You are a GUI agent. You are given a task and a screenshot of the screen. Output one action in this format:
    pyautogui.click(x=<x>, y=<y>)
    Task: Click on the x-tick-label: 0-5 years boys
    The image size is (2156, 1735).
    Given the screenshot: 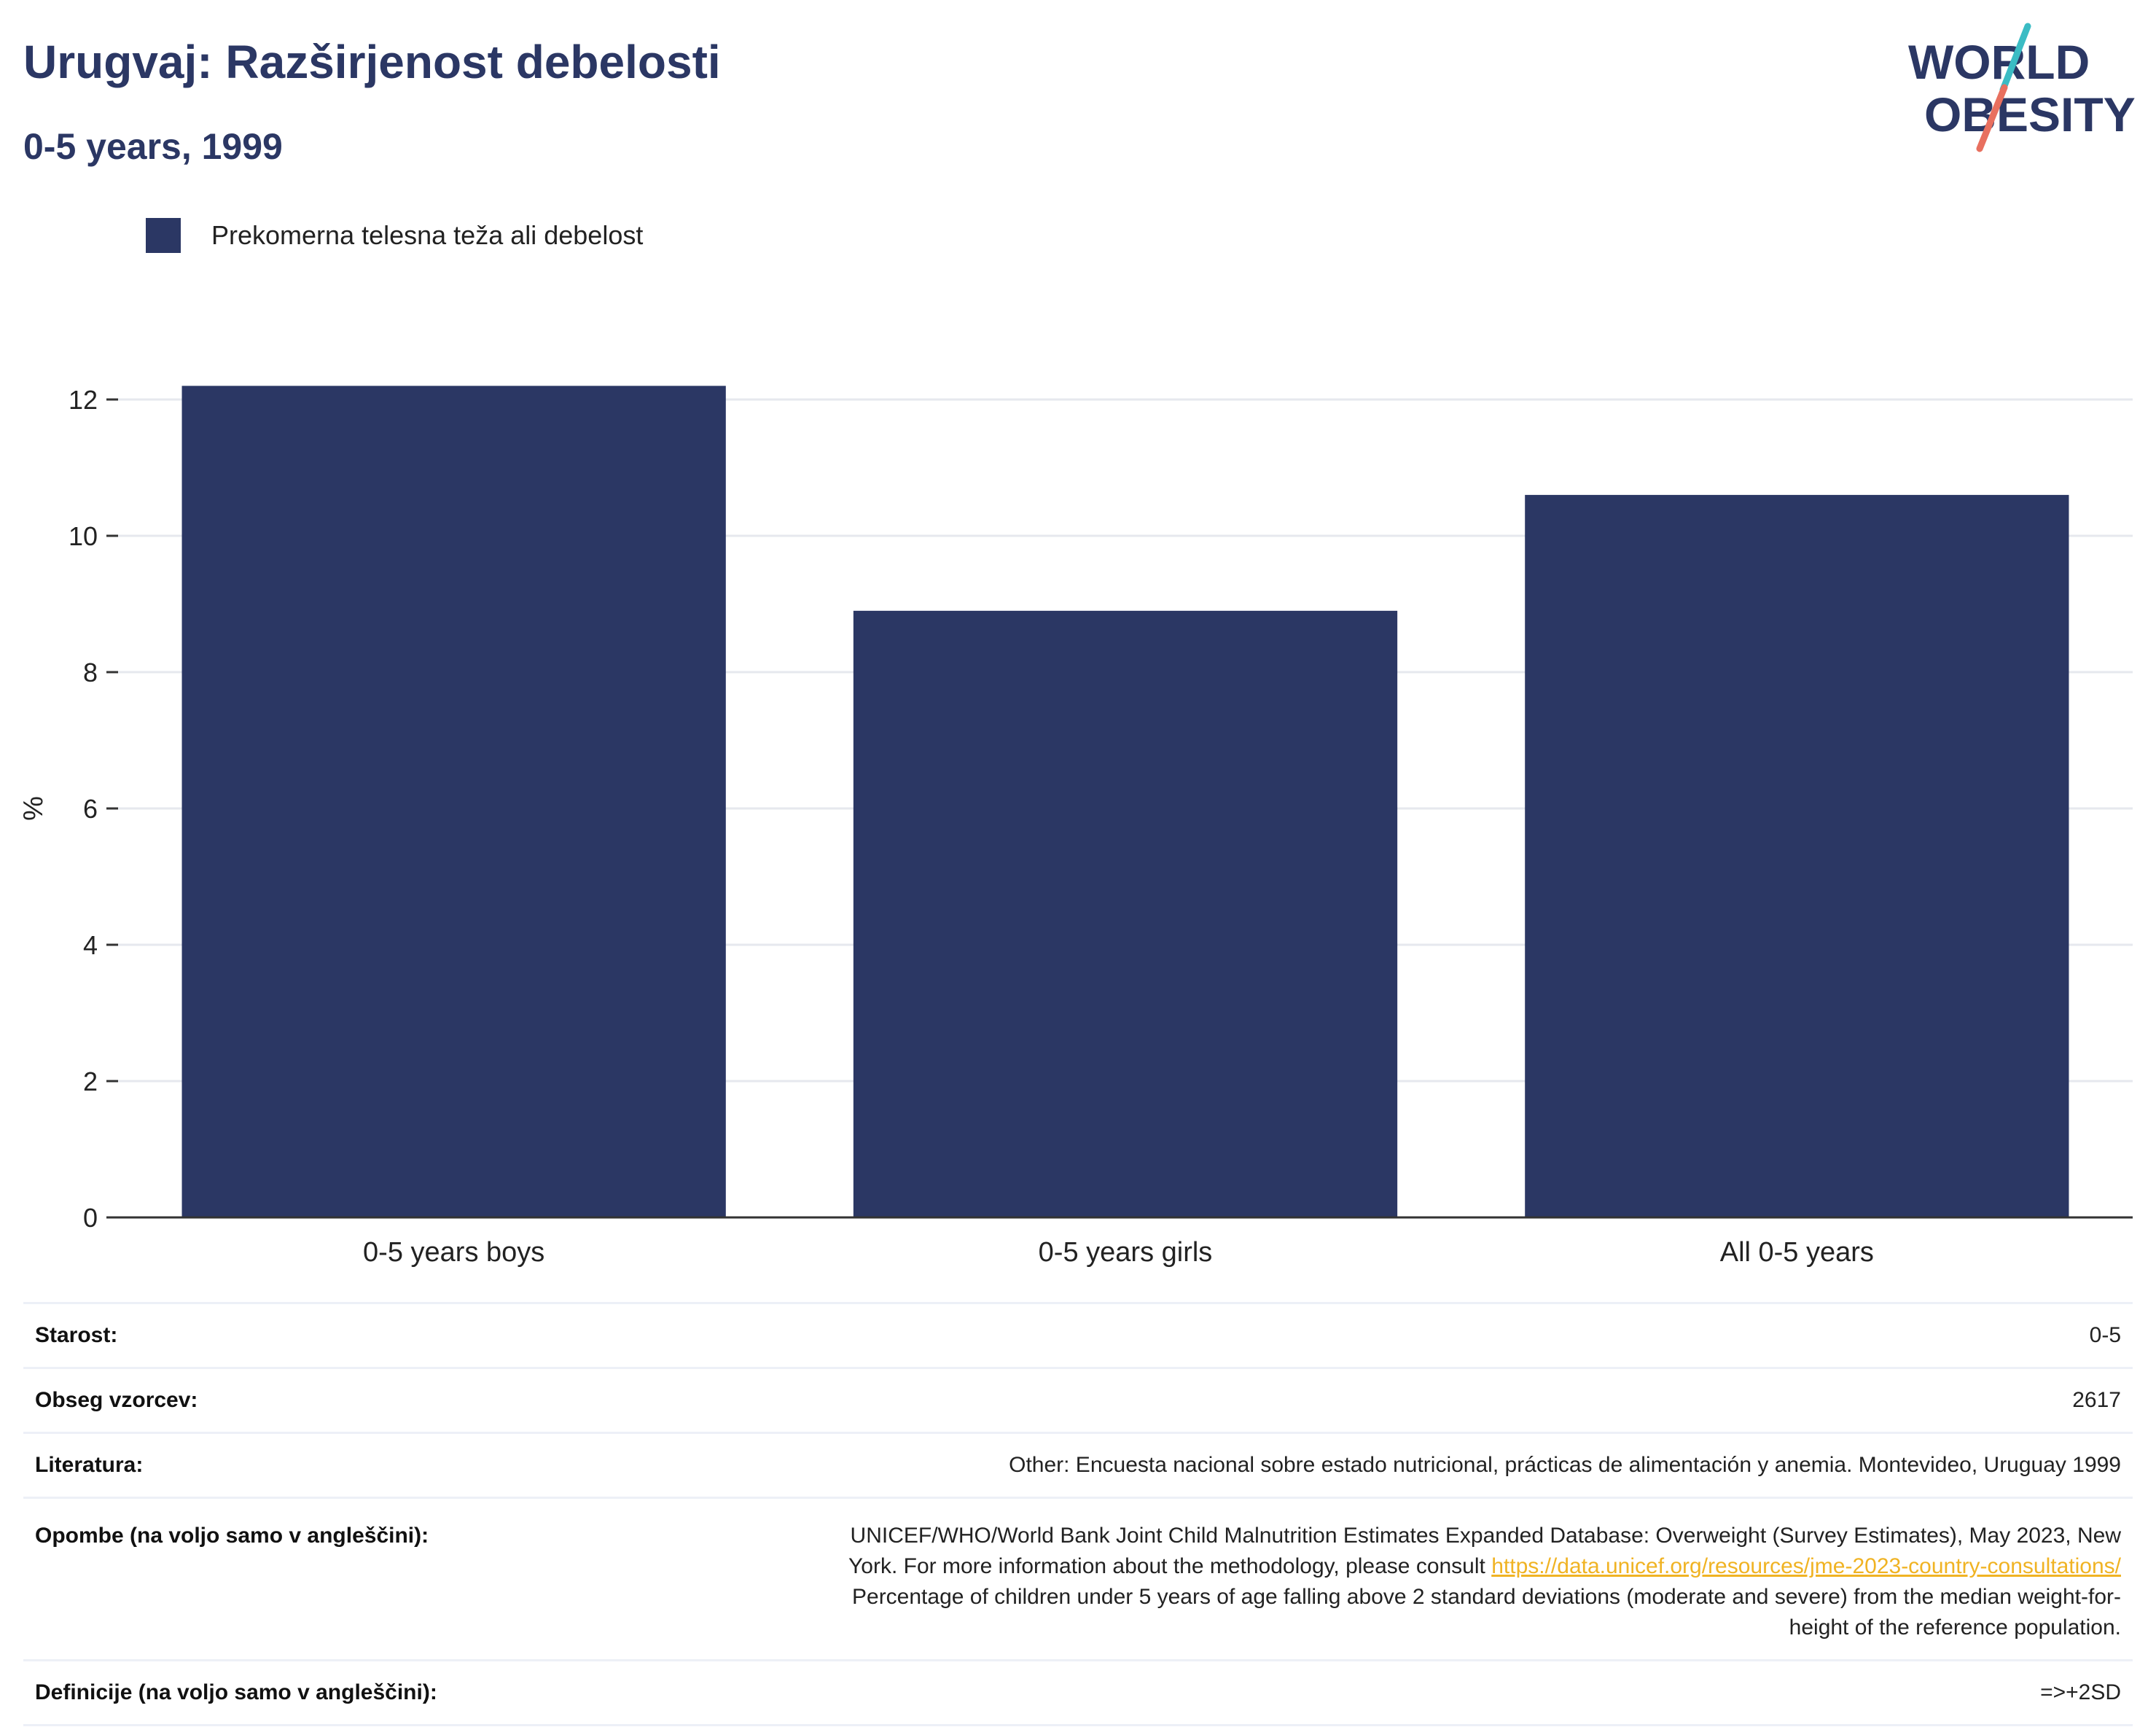 What is the action you would take?
    pyautogui.click(x=453, y=1252)
    